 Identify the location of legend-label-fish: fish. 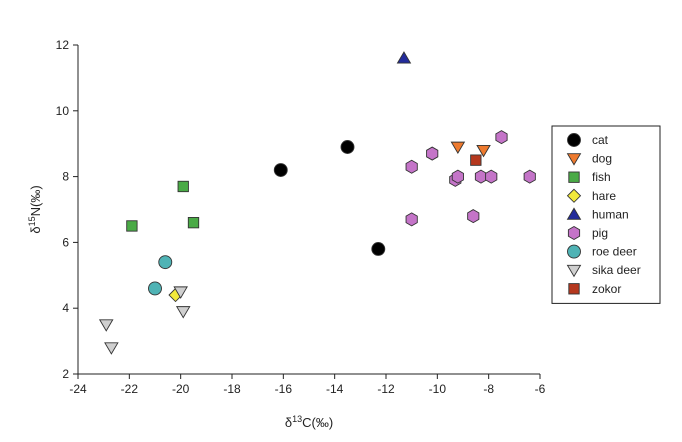
(601, 177).